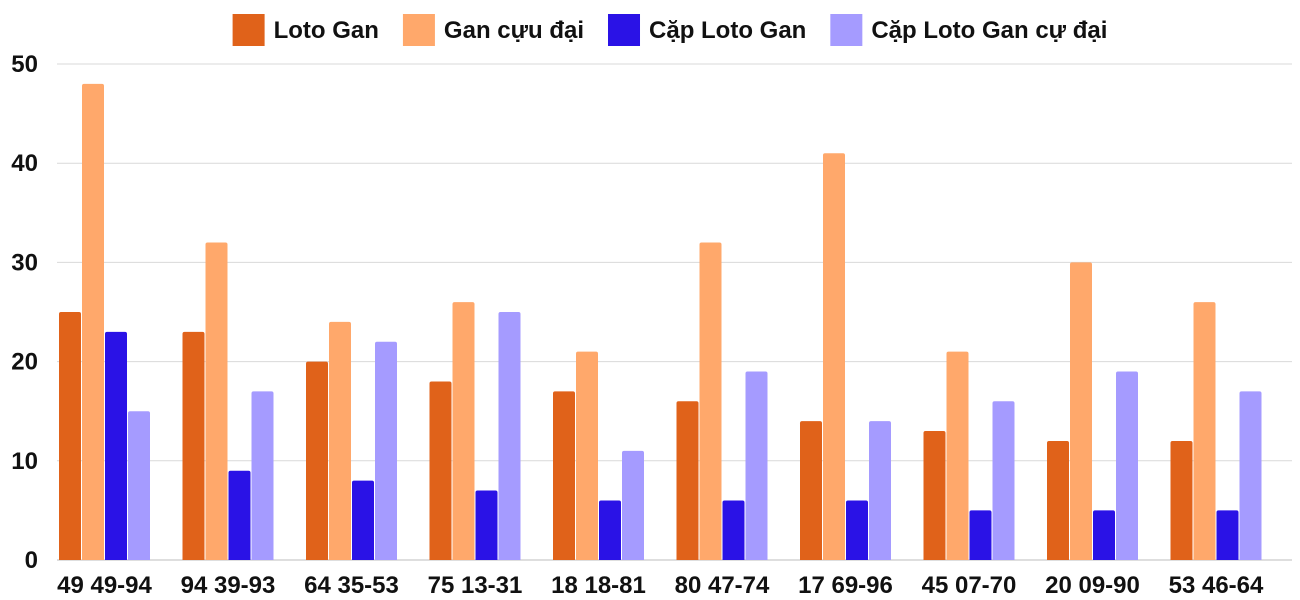 The height and width of the screenshot is (600, 1300). I want to click on x-category-label: 53 46-64, so click(1216, 585).